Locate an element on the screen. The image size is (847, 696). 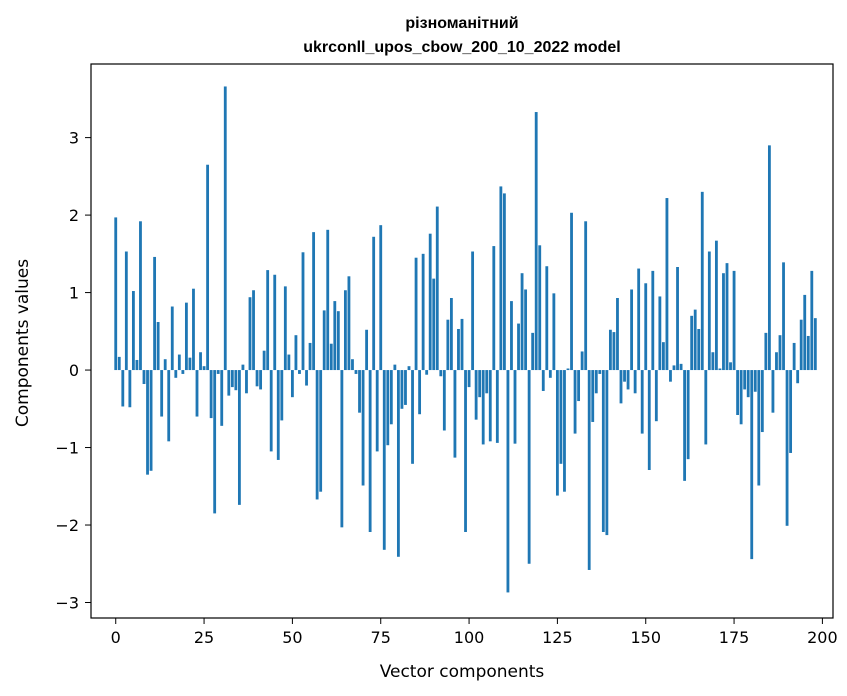
y-tick-label: 3 is located at coordinates (74, 138).